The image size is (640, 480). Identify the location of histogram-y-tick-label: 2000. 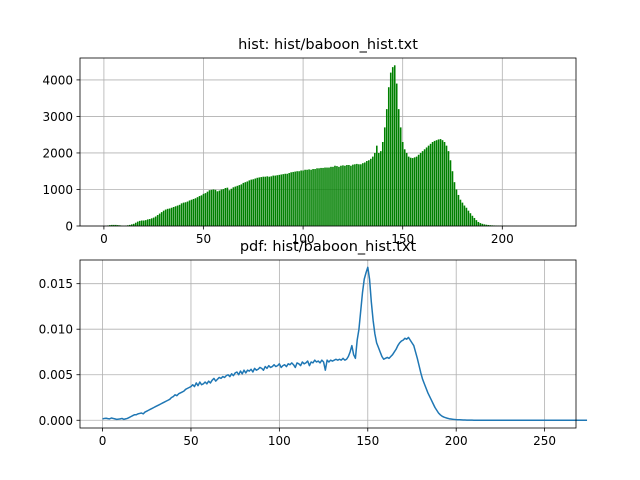
(57, 153).